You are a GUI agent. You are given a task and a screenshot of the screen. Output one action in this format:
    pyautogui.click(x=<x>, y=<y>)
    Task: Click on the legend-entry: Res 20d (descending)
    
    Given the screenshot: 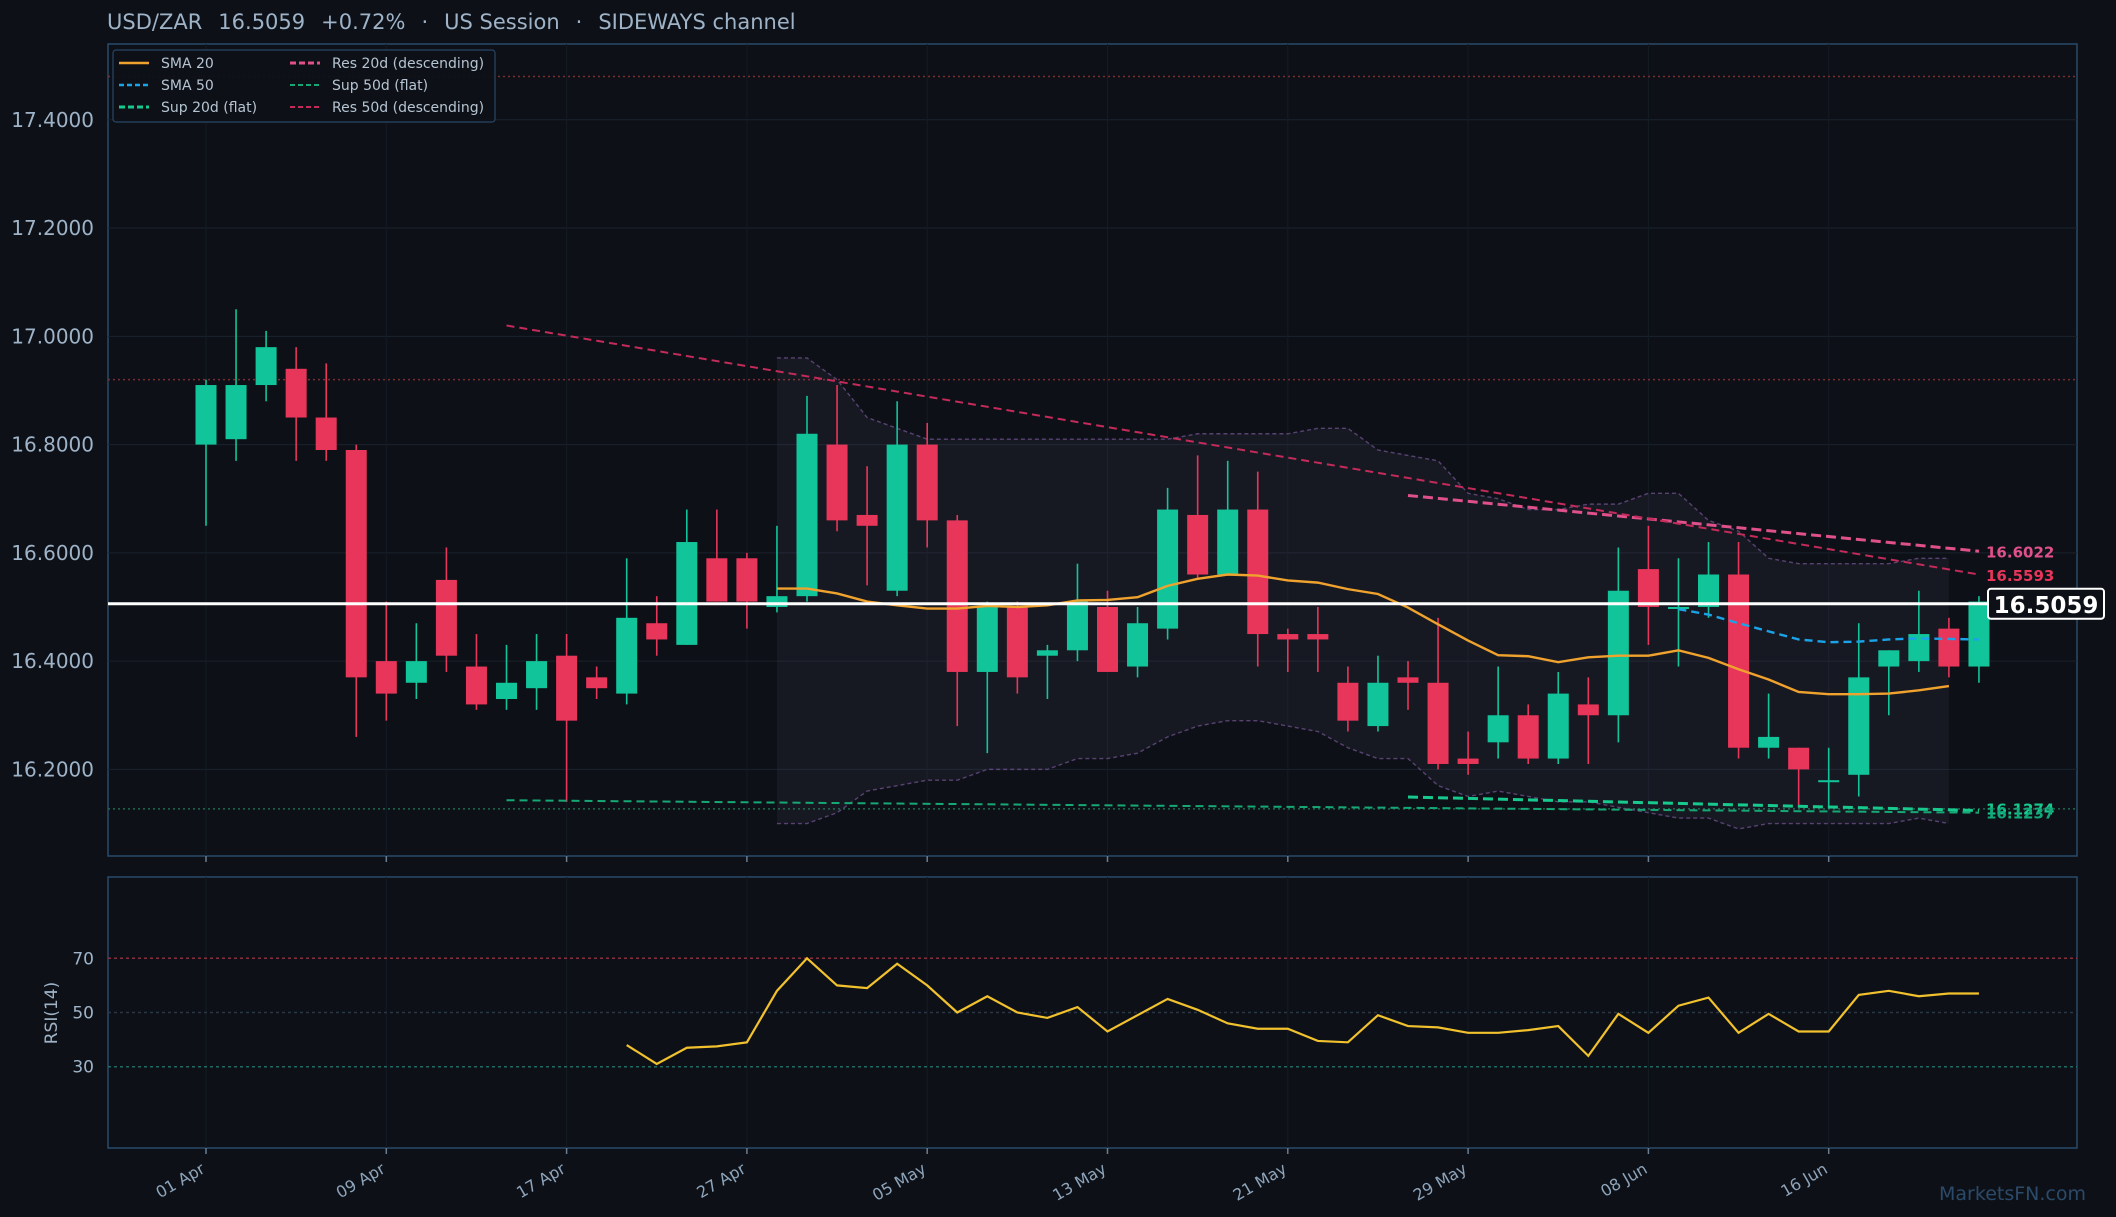 What is the action you would take?
    pyautogui.click(x=408, y=64)
    